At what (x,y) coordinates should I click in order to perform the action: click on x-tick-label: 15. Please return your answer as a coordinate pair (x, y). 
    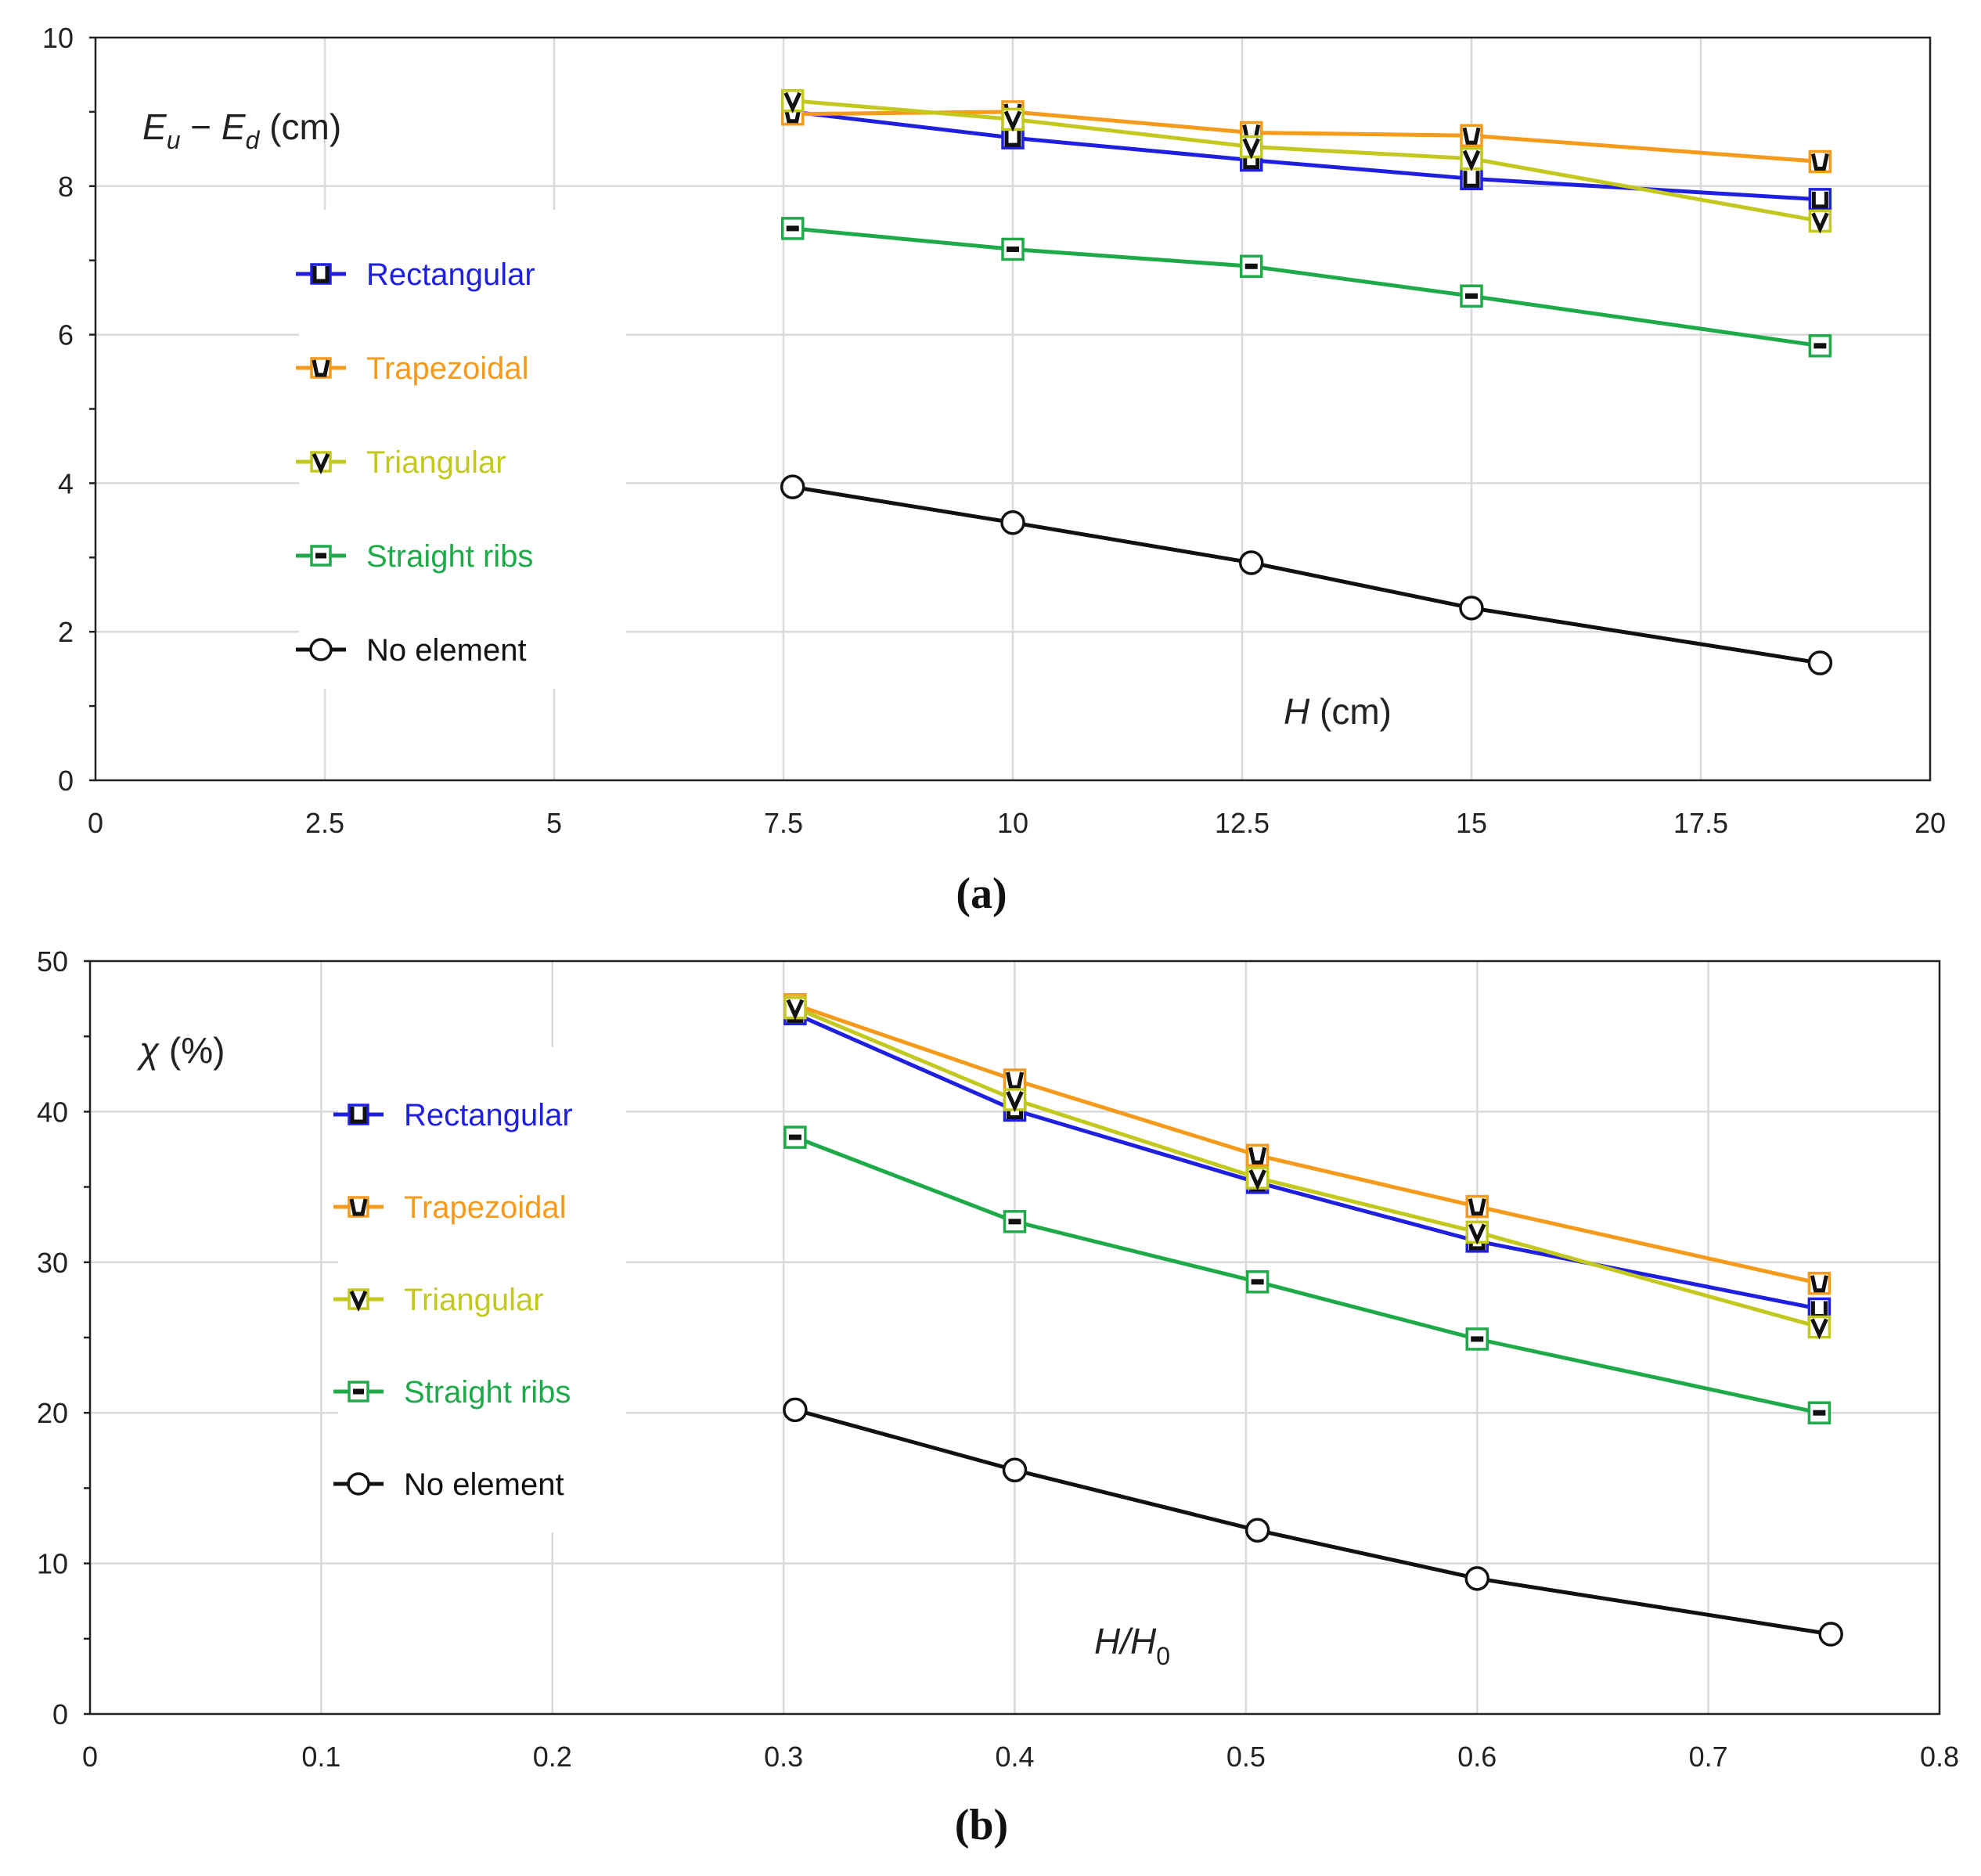
    Looking at the image, I should click on (1471, 823).